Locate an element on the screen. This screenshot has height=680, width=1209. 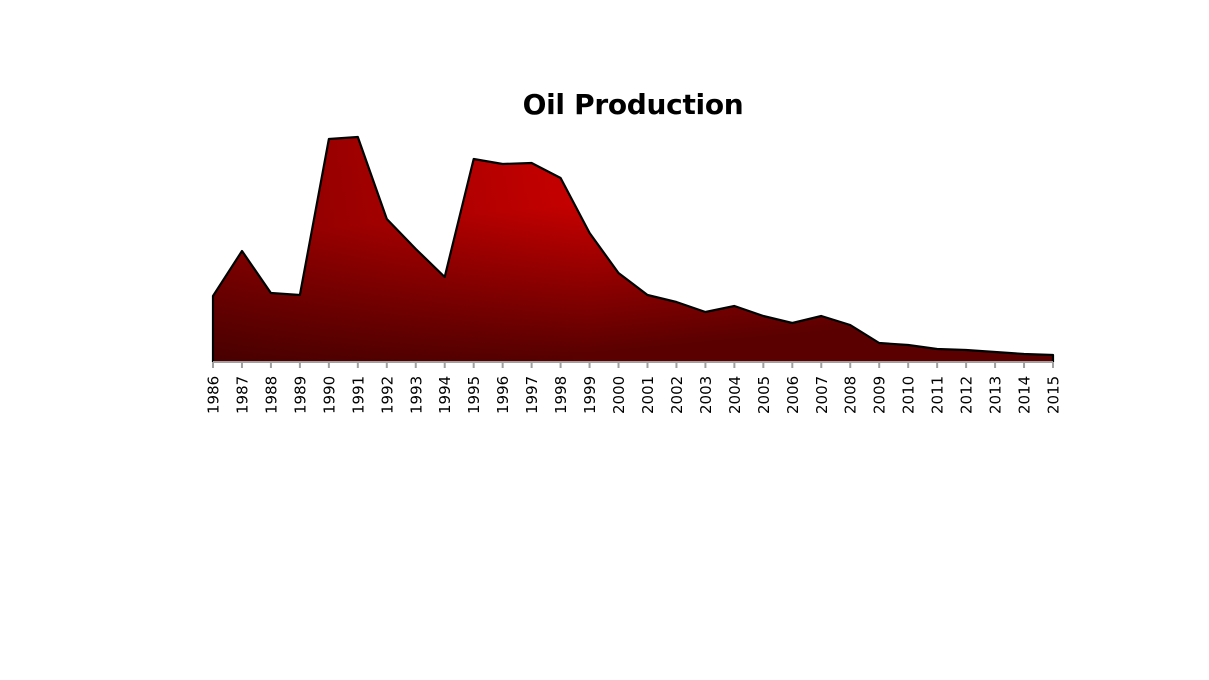
x-tick-label: 2010 is located at coordinates (909, 395).